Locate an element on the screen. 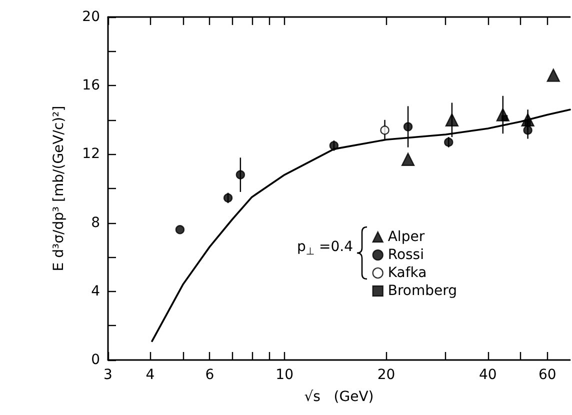 The height and width of the screenshot is (415, 572). y-tick-label: 16 is located at coordinates (91, 86).